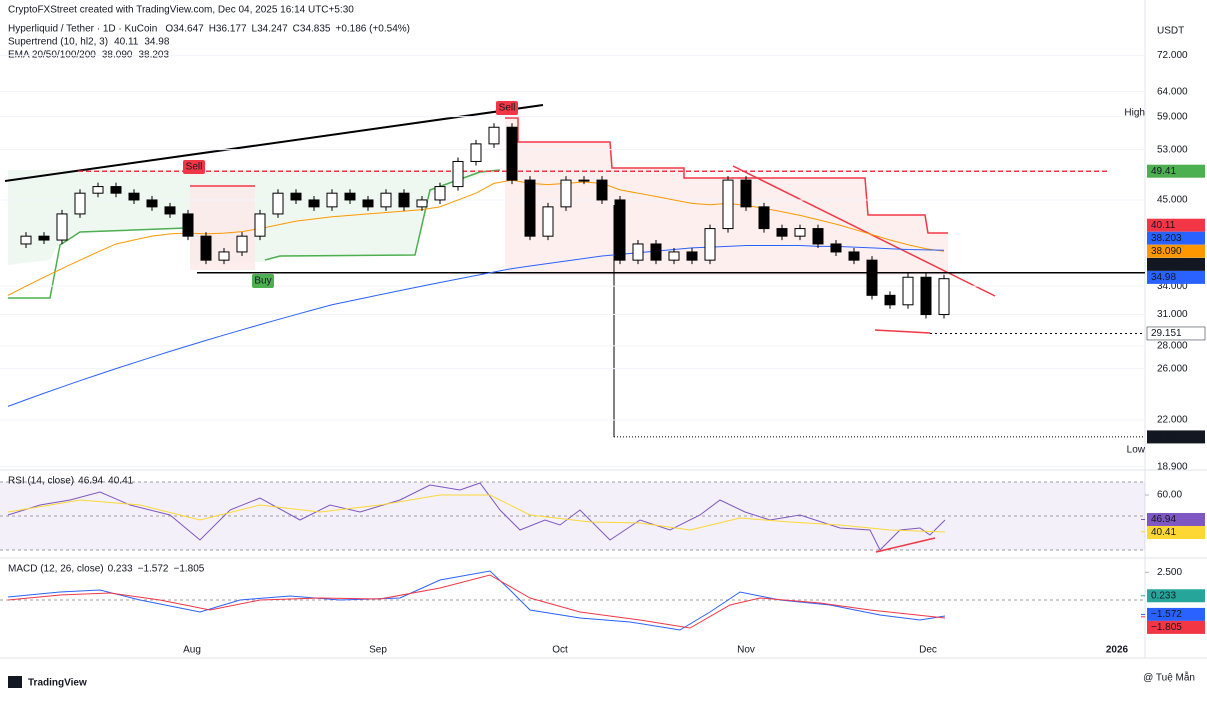  I want to click on legend-text: Hyperliquid / Tether · 1D · KuCoin, so click(82, 29).